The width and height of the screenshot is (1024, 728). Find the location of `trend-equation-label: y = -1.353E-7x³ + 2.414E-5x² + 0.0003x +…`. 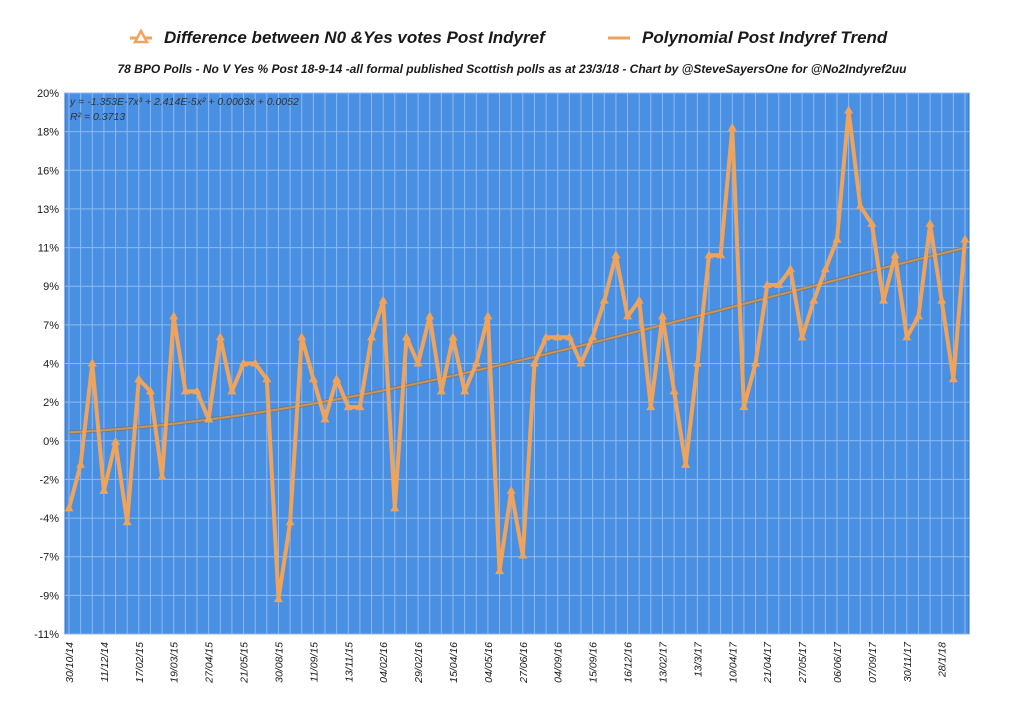

trend-equation-label: y = -1.353E-7x³ + 2.414E-5x² + 0.0003x +… is located at coordinates (184, 102).